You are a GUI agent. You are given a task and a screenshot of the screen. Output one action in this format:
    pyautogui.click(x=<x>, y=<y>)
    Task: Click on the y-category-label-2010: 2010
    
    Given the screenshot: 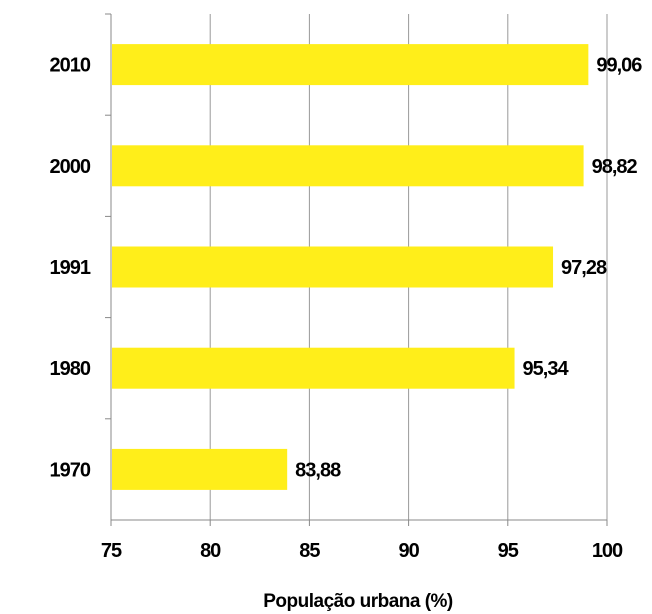 What is the action you would take?
    pyautogui.click(x=70, y=66)
    